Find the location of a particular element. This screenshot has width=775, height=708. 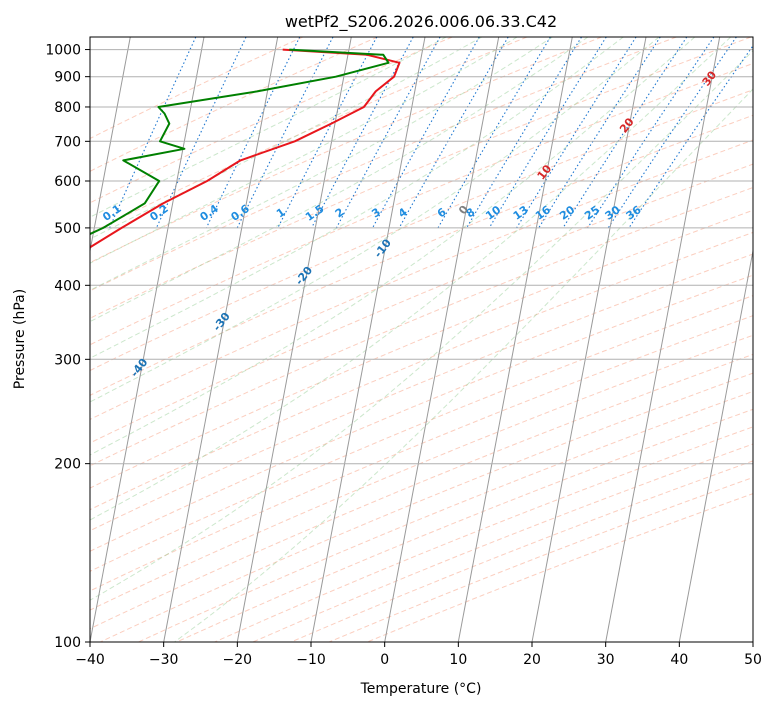

y-tick-label: 200 is located at coordinates (67, 465).